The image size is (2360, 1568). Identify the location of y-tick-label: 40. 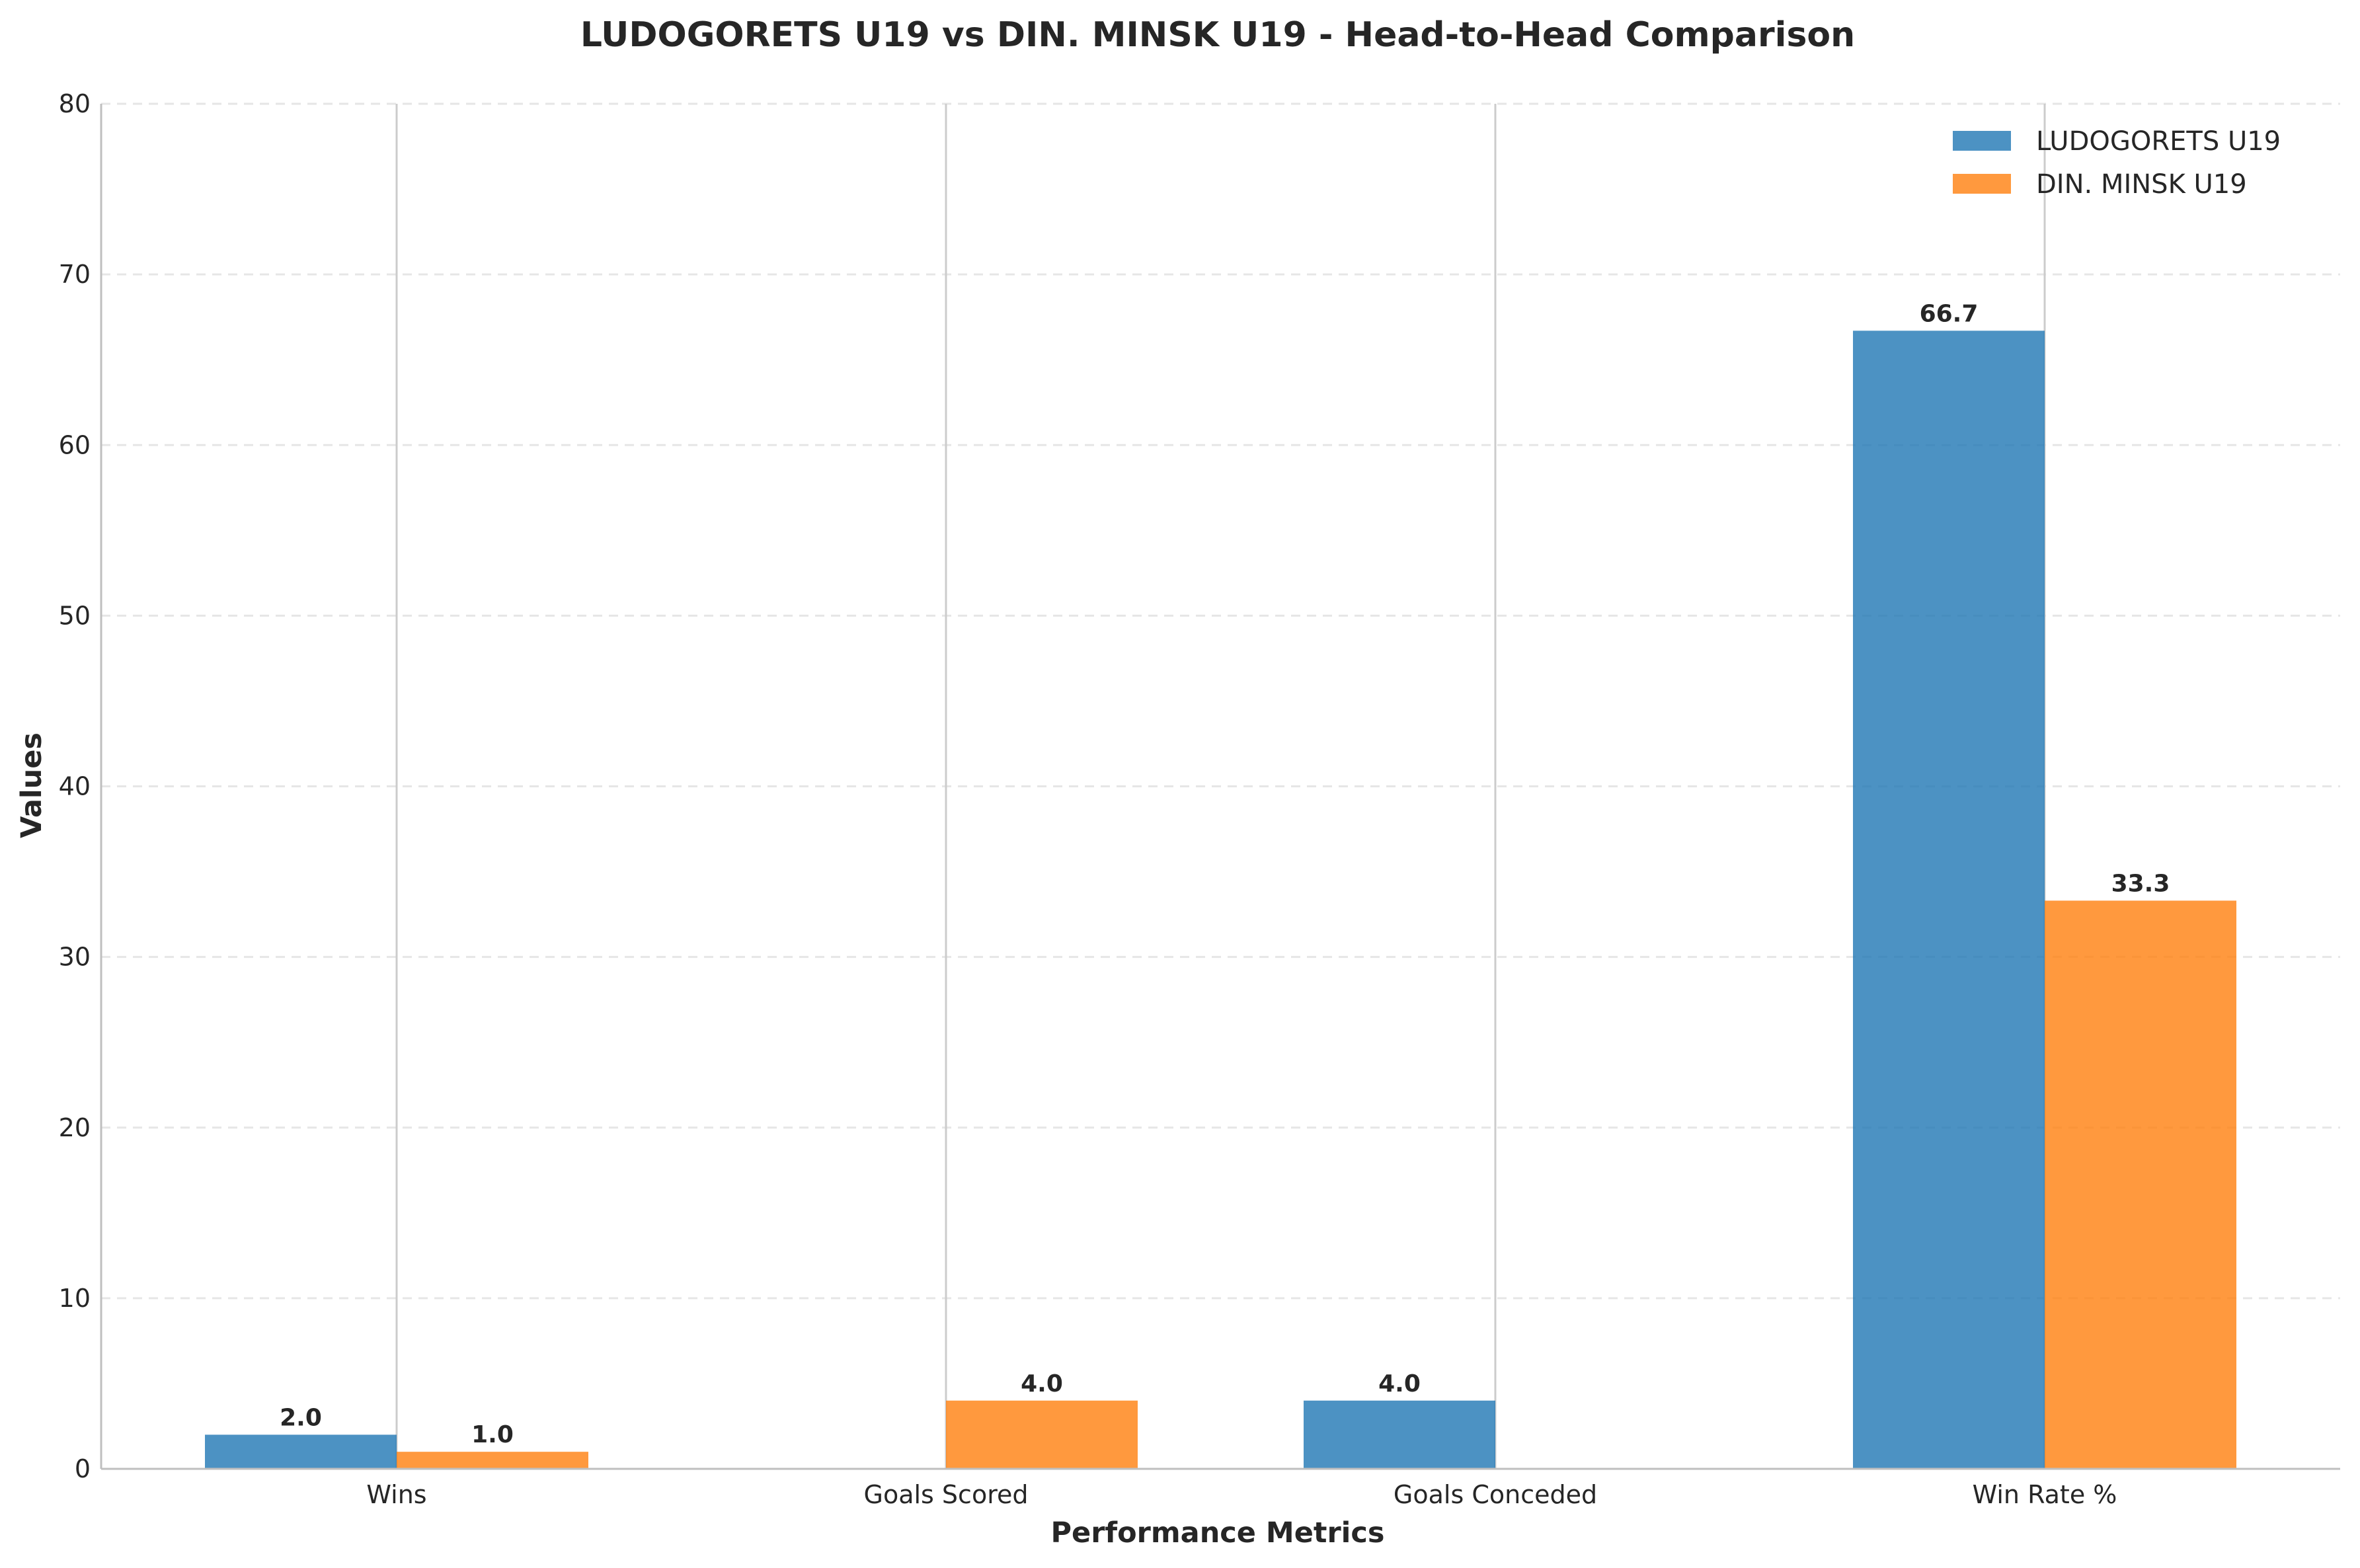
(75, 786).